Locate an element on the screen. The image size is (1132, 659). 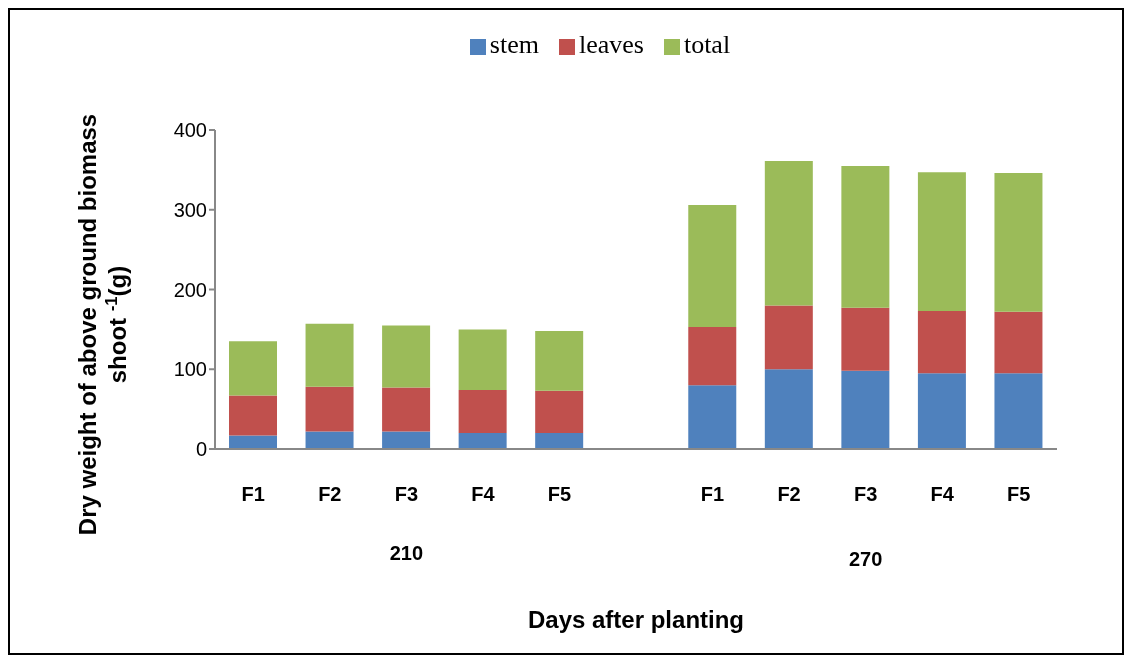
x-axis-title: Days after planting is located at coordinates (636, 619).